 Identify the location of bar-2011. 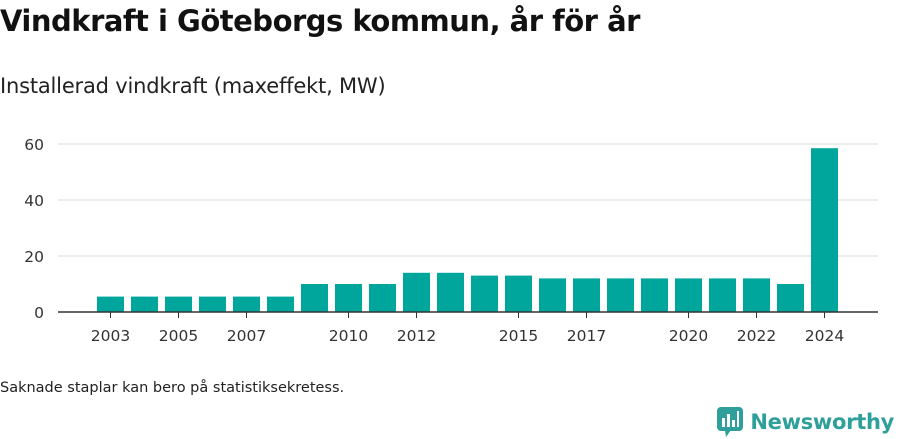
(382, 298).